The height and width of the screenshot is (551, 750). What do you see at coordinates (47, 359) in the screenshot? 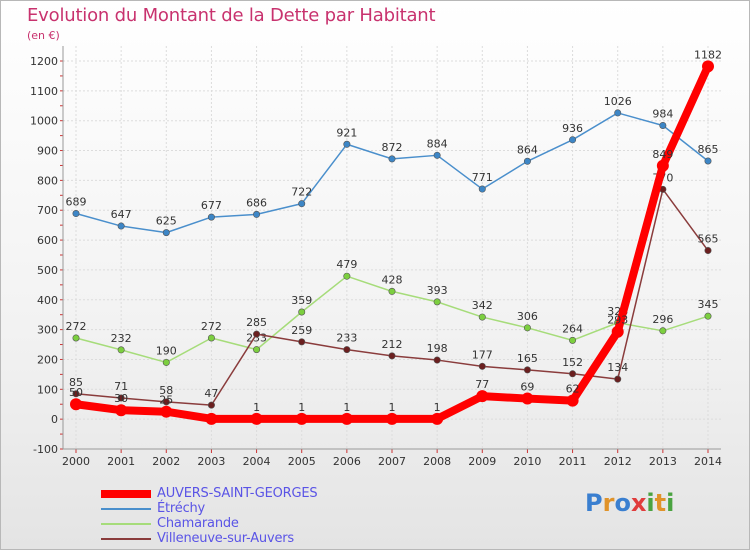
I see `y-tick-label: 200` at bounding box center [47, 359].